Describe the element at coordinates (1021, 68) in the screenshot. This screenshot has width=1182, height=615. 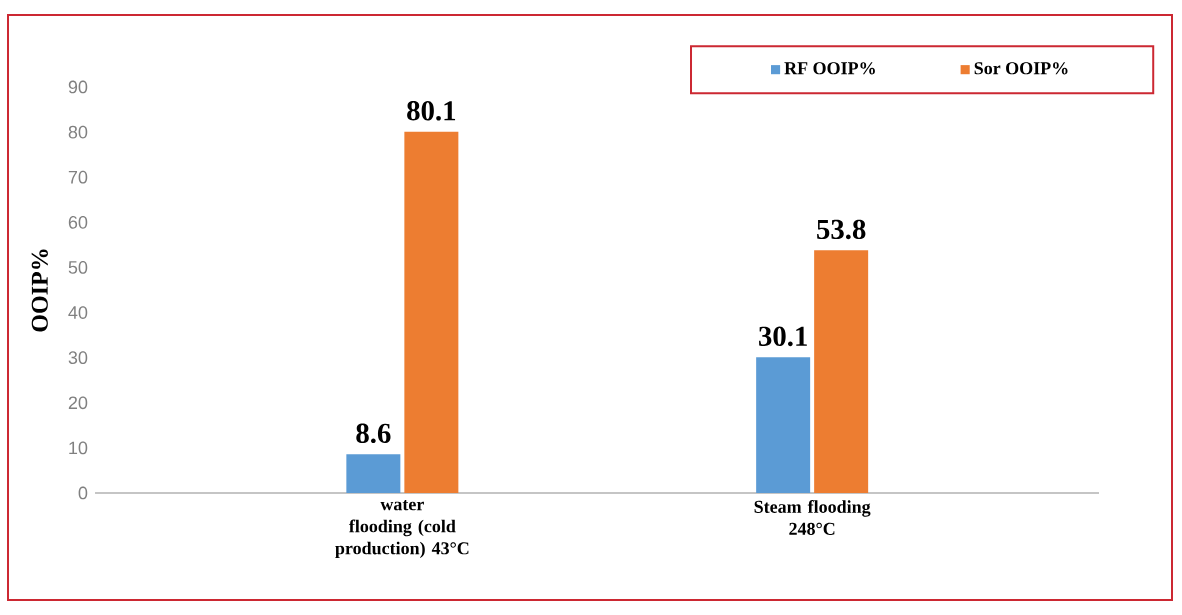
I see `legend-label: Sor OOIP%` at that location.